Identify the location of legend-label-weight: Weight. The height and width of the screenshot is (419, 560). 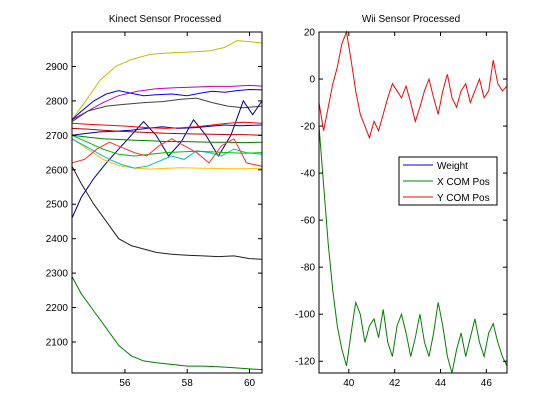
(452, 166).